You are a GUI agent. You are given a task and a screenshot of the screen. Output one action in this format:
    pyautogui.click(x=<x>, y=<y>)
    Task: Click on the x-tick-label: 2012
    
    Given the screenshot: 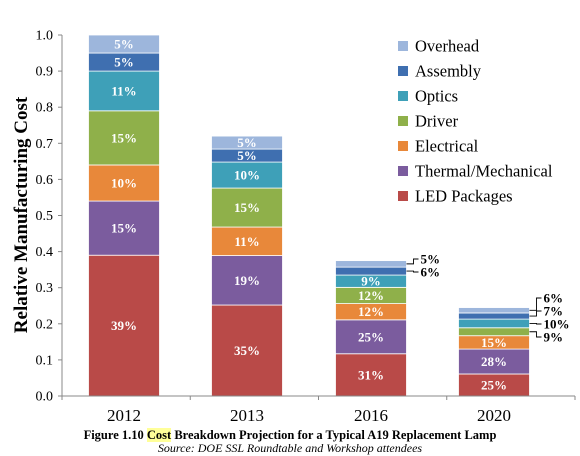 What is the action you would take?
    pyautogui.click(x=124, y=415)
    